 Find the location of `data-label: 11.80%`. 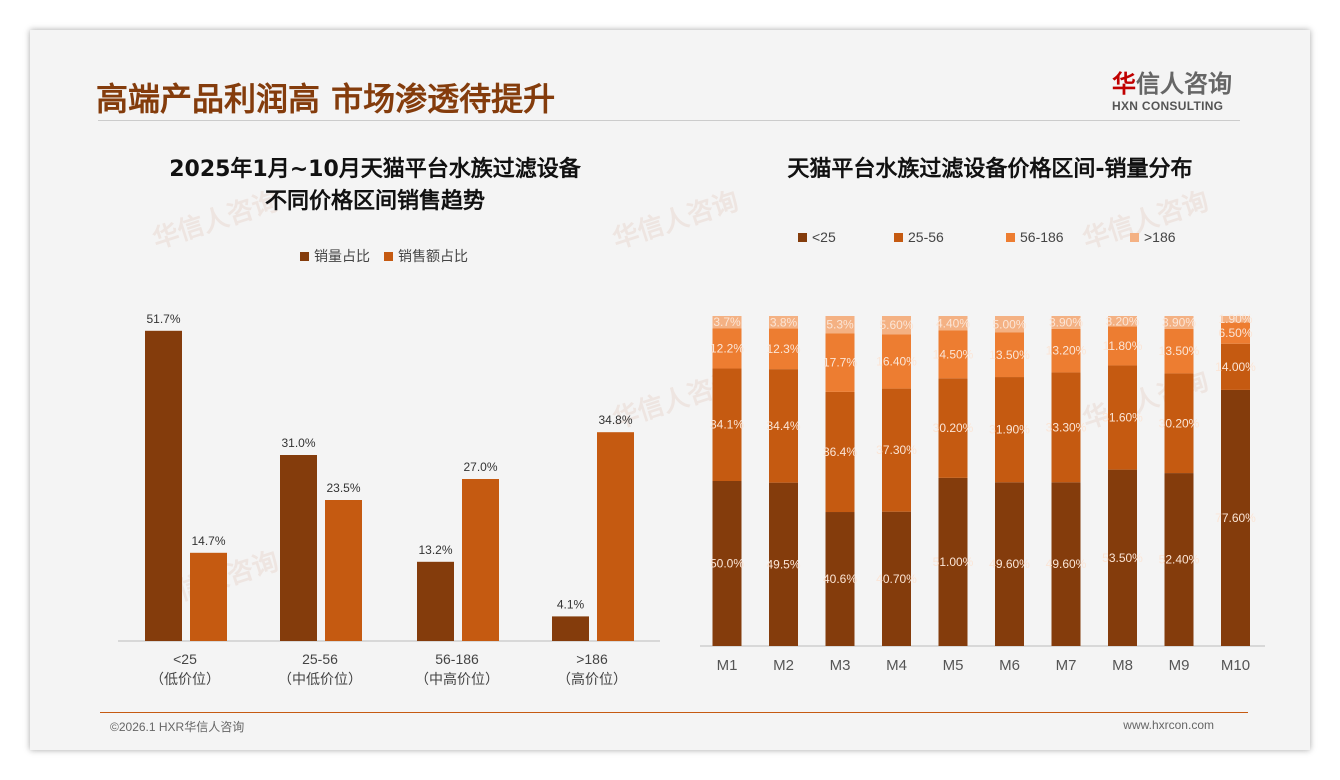

data-label: 11.80% is located at coordinates (1123, 346).